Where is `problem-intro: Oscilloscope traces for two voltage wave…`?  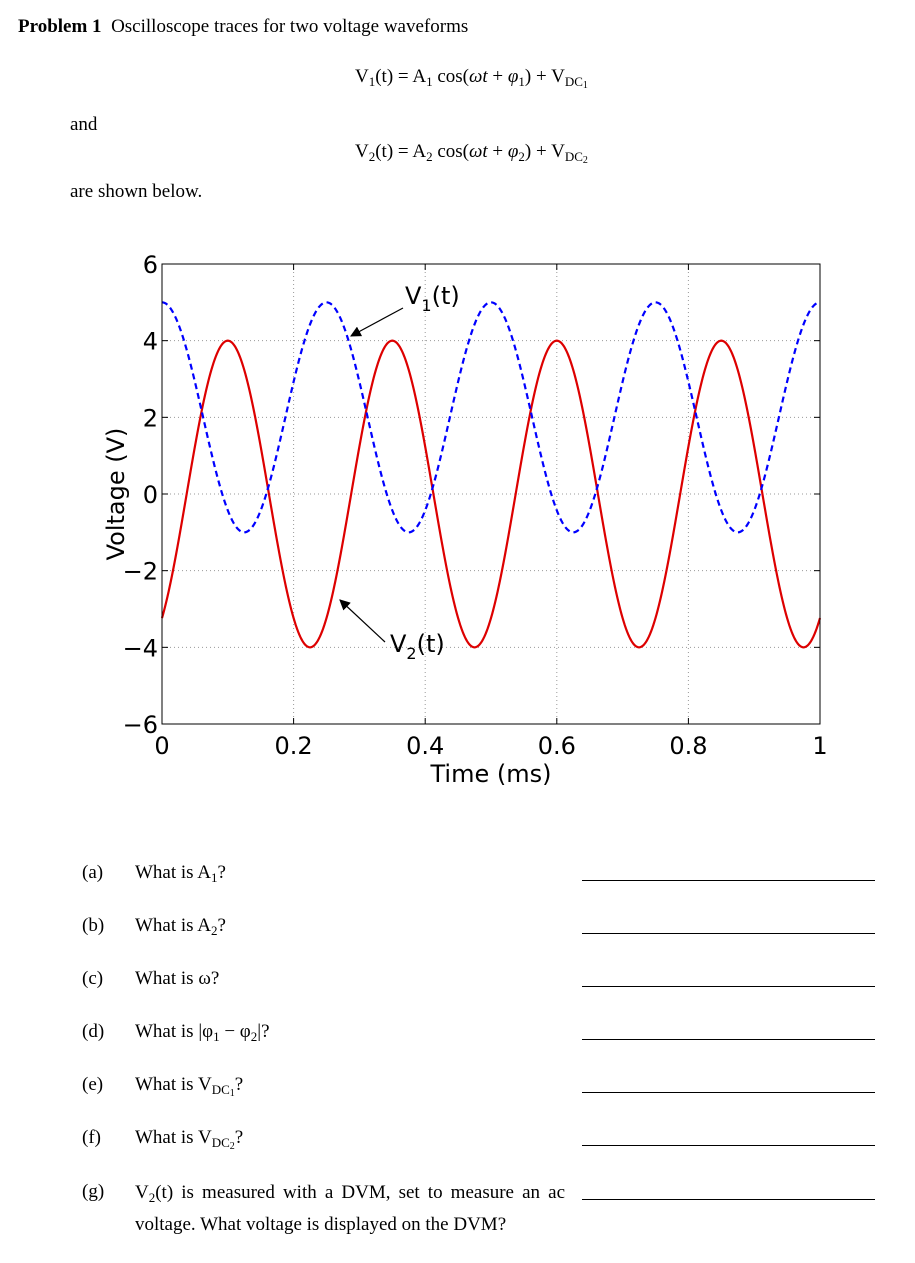
problem-intro: Oscilloscope traces for two voltage wave… is located at coordinates (290, 26).